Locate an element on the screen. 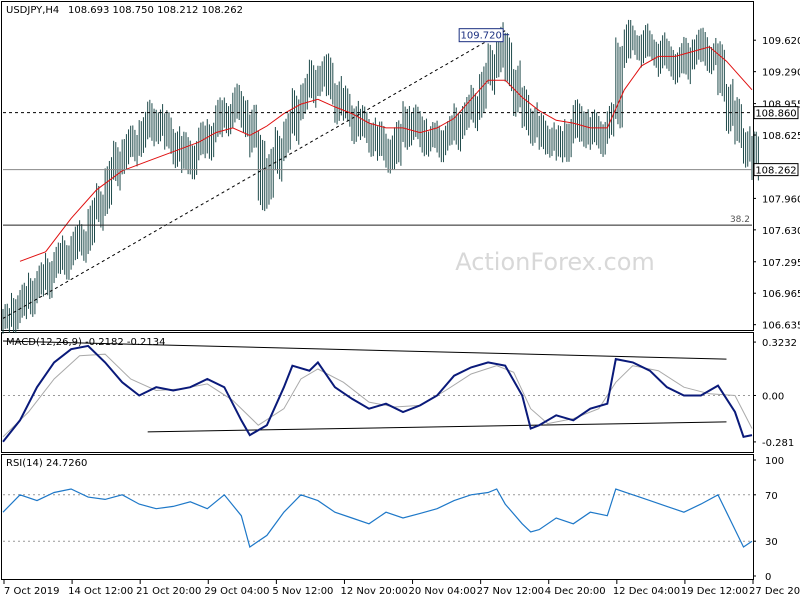 This screenshot has height=600, width=800. y-tick-label: 108.625 is located at coordinates (781, 136).